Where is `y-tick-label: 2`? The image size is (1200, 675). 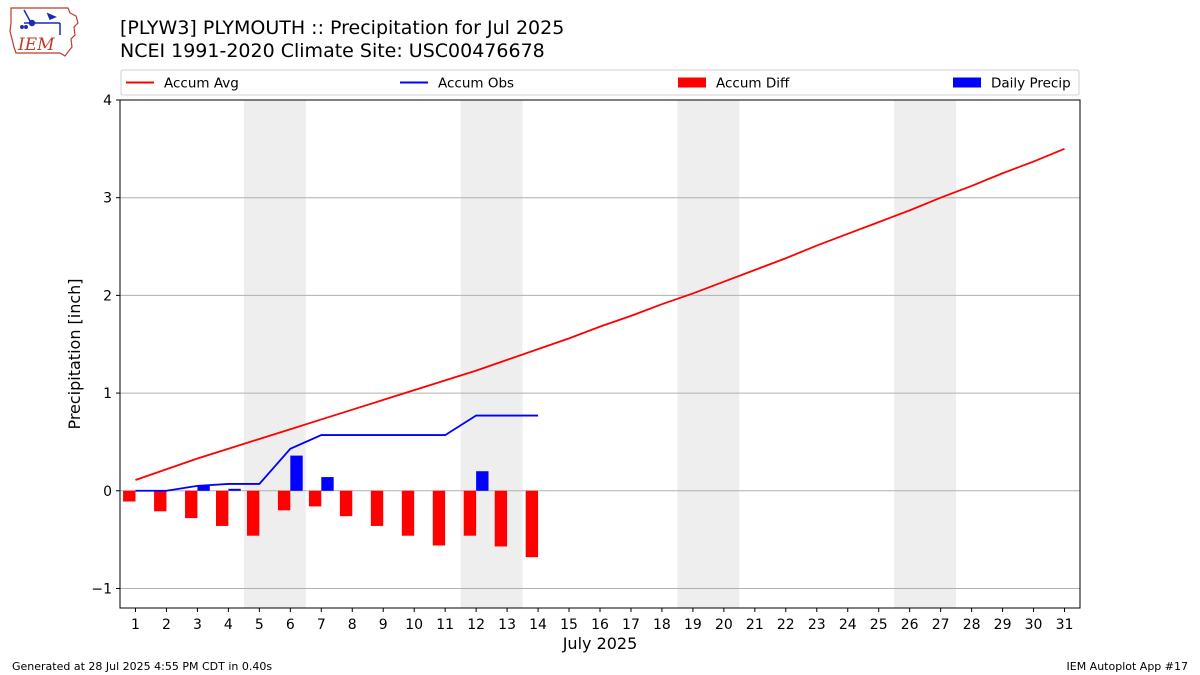 y-tick-label: 2 is located at coordinates (107, 296).